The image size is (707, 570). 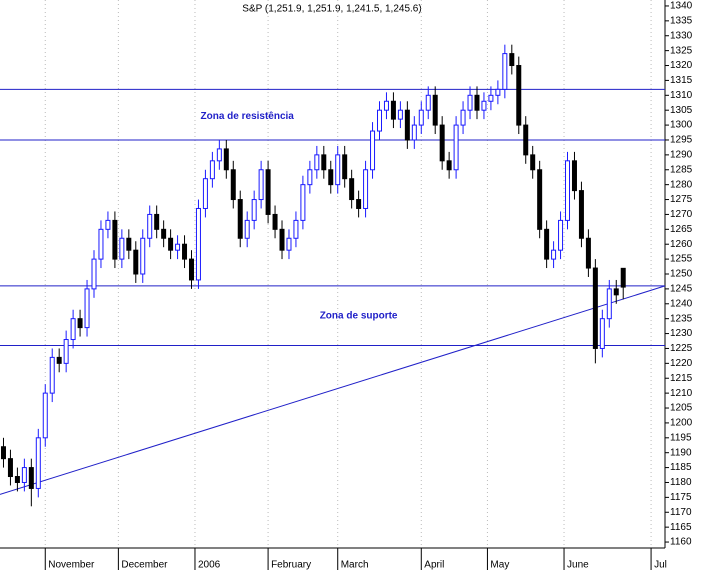 What do you see at coordinates (681, 497) in the screenshot?
I see `y-tick-label: 1175` at bounding box center [681, 497].